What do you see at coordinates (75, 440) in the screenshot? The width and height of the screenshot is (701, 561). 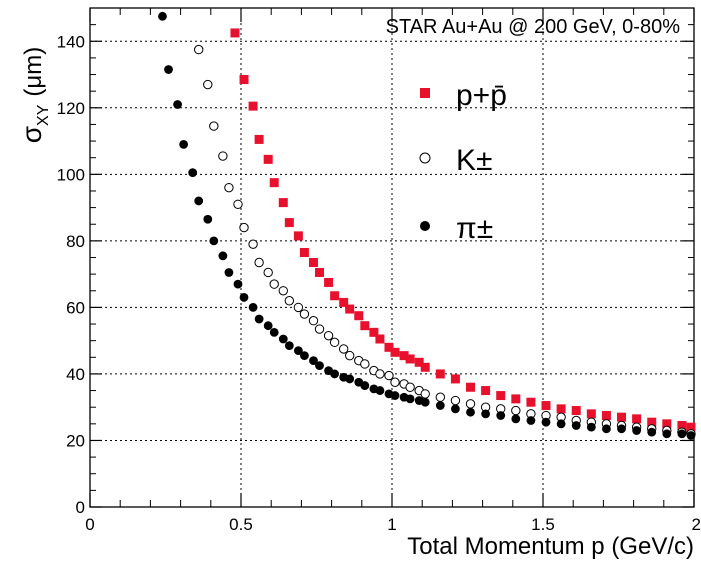 I see `y-tick-label: 20` at bounding box center [75, 440].